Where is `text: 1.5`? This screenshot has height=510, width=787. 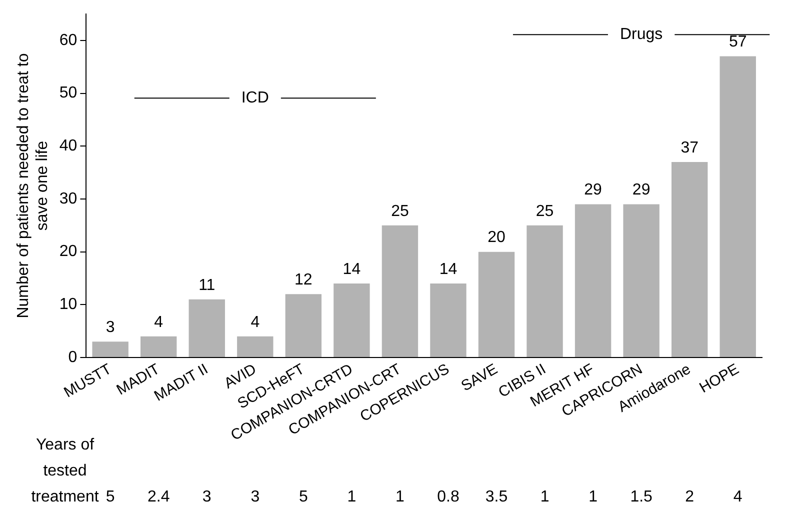 text: 1.5 is located at coordinates (641, 497).